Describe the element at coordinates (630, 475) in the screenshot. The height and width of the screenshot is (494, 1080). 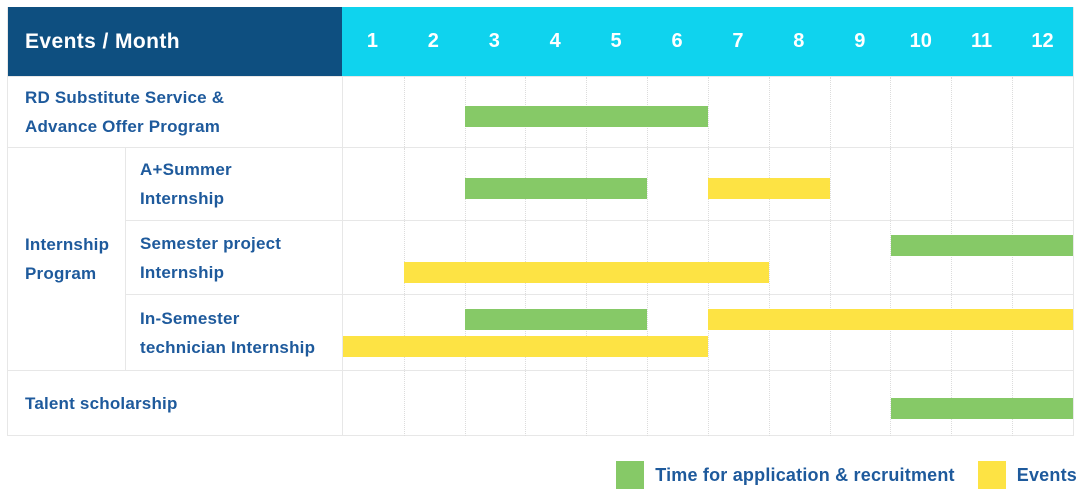
I see `recruitment-color-swatch` at that location.